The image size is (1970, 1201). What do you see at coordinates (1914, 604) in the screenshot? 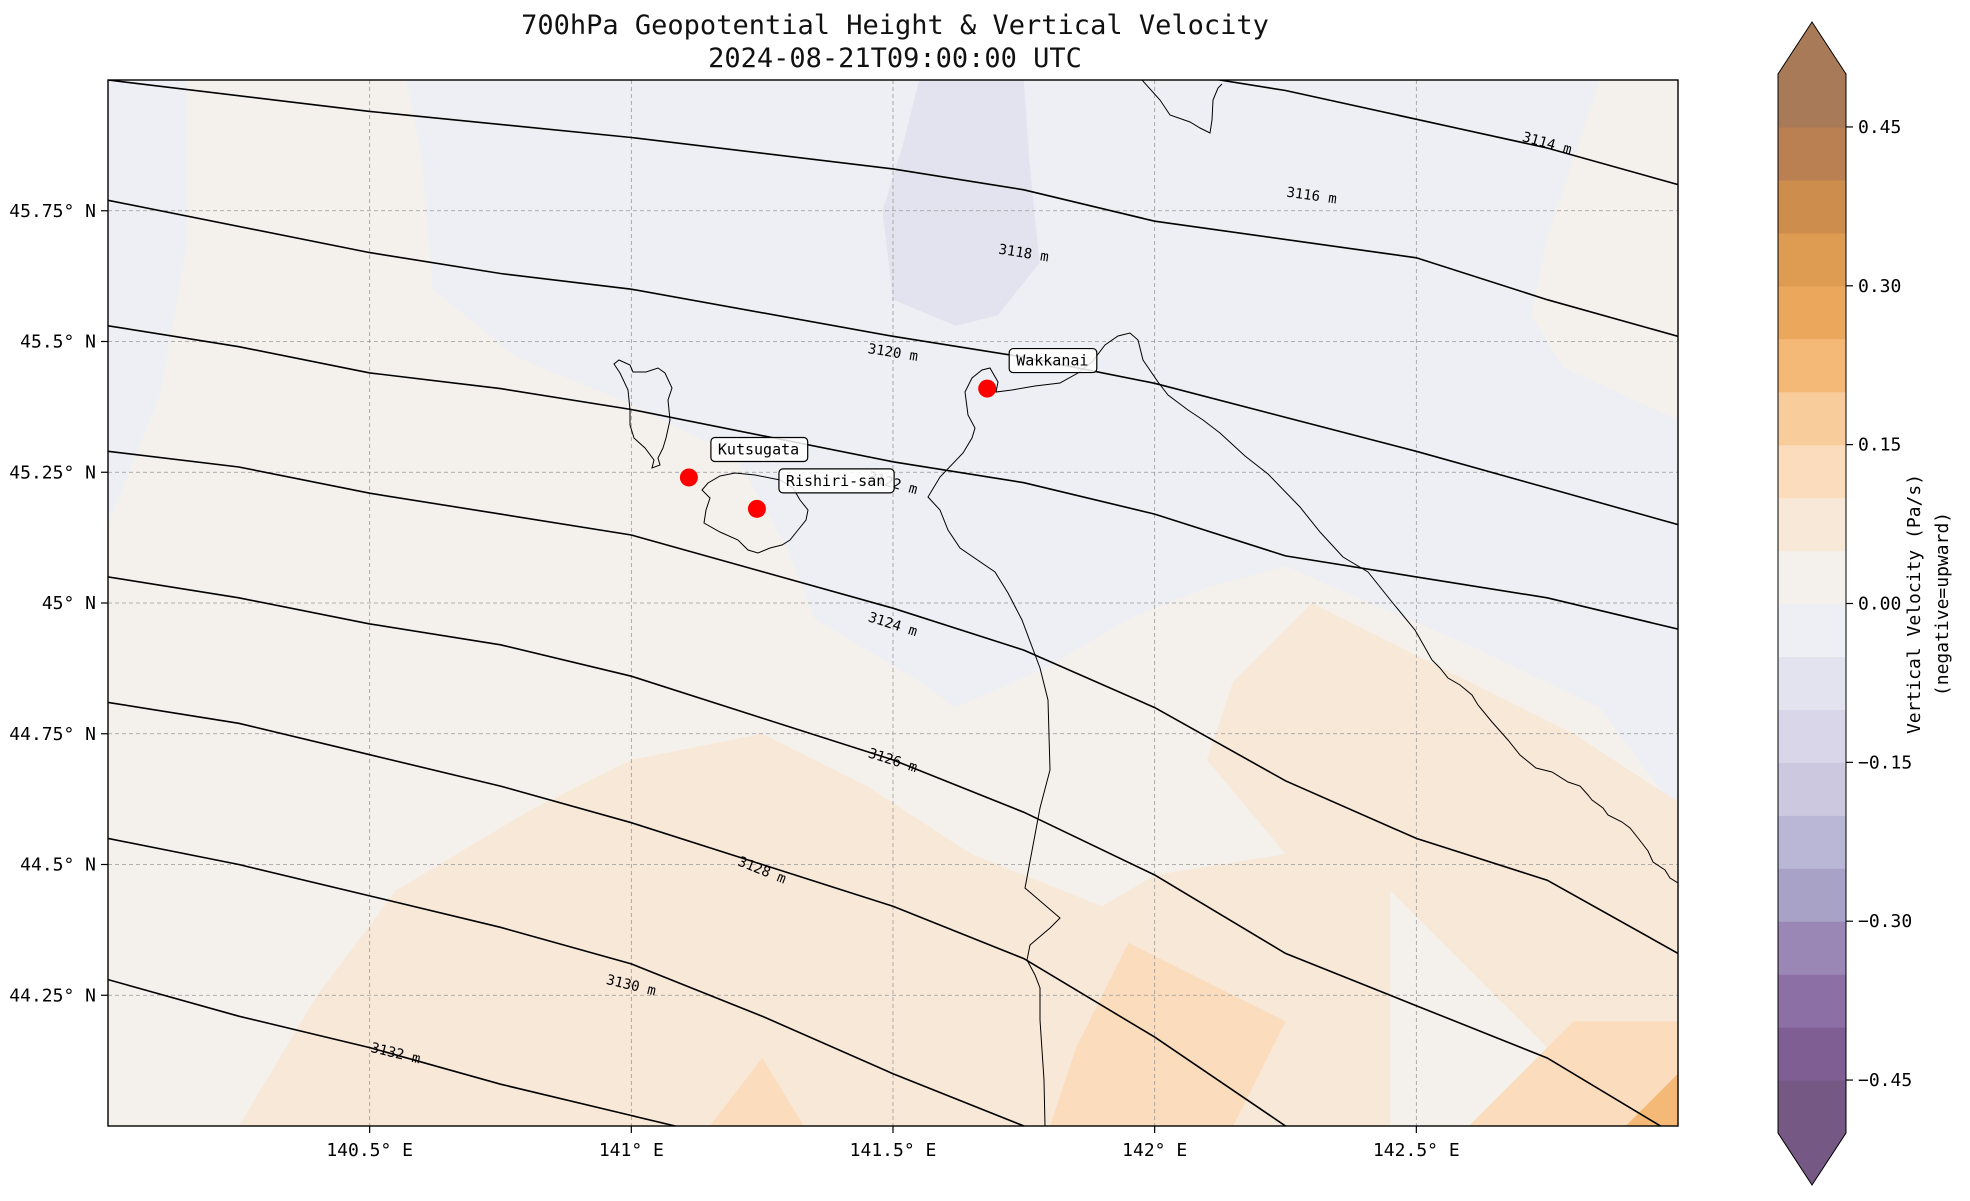
I see `colorbar-label: Vertical Velocity (Pa/s)` at bounding box center [1914, 604].